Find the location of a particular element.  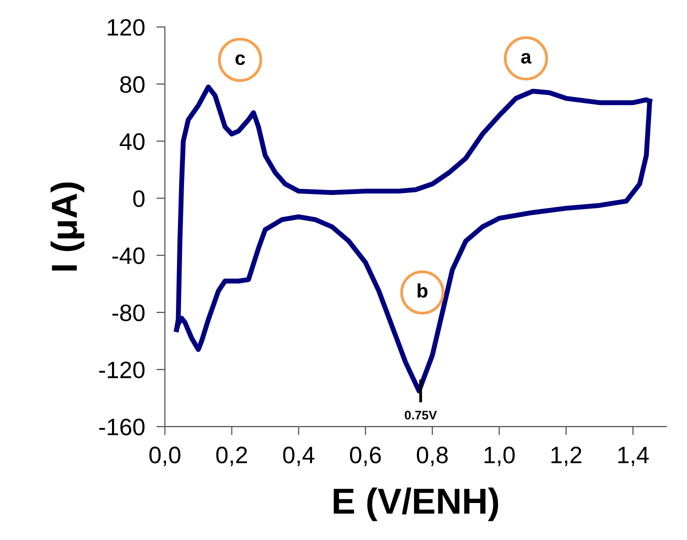

y-axis-title: I (μA) is located at coordinates (67, 226).